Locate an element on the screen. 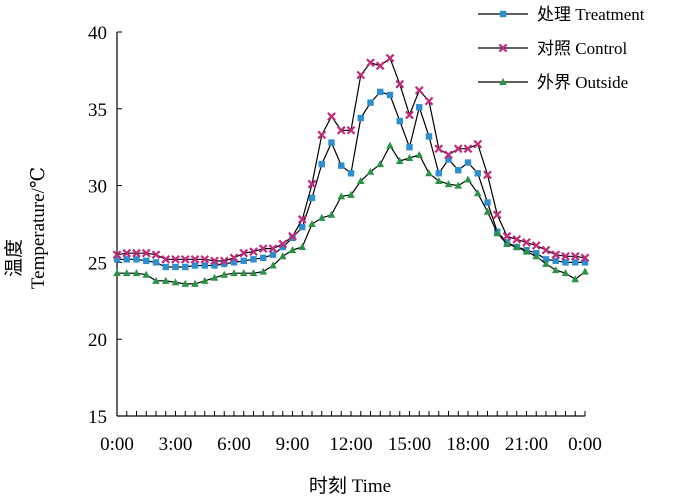  x-tick-label: 9:00 is located at coordinates (293, 444).